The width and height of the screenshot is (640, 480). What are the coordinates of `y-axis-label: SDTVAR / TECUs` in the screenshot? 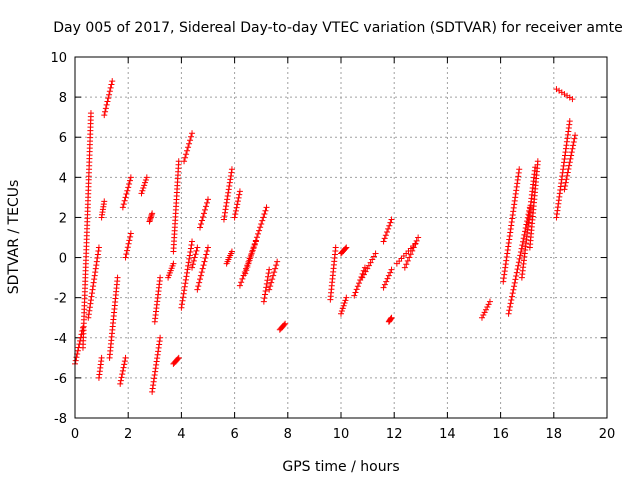 It's located at (14, 237).